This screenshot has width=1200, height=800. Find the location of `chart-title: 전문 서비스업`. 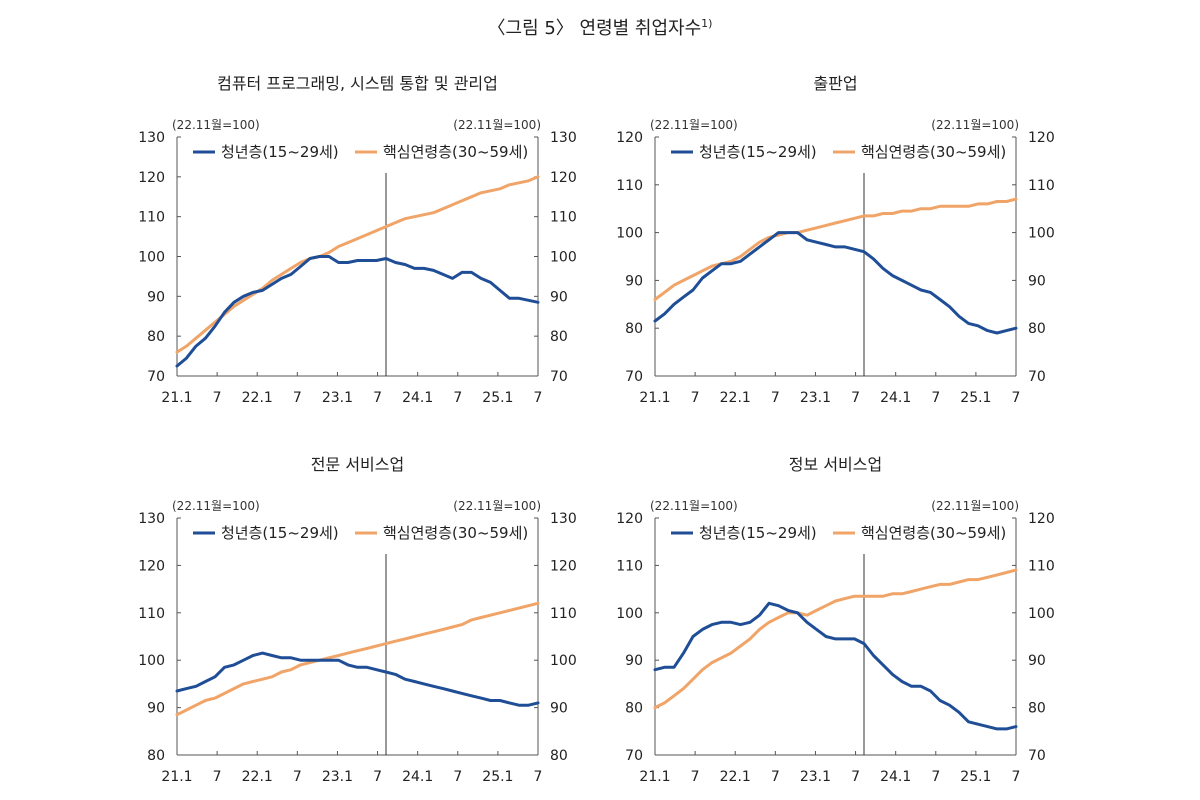

chart-title: 전문 서비스업 is located at coordinates (357, 464).